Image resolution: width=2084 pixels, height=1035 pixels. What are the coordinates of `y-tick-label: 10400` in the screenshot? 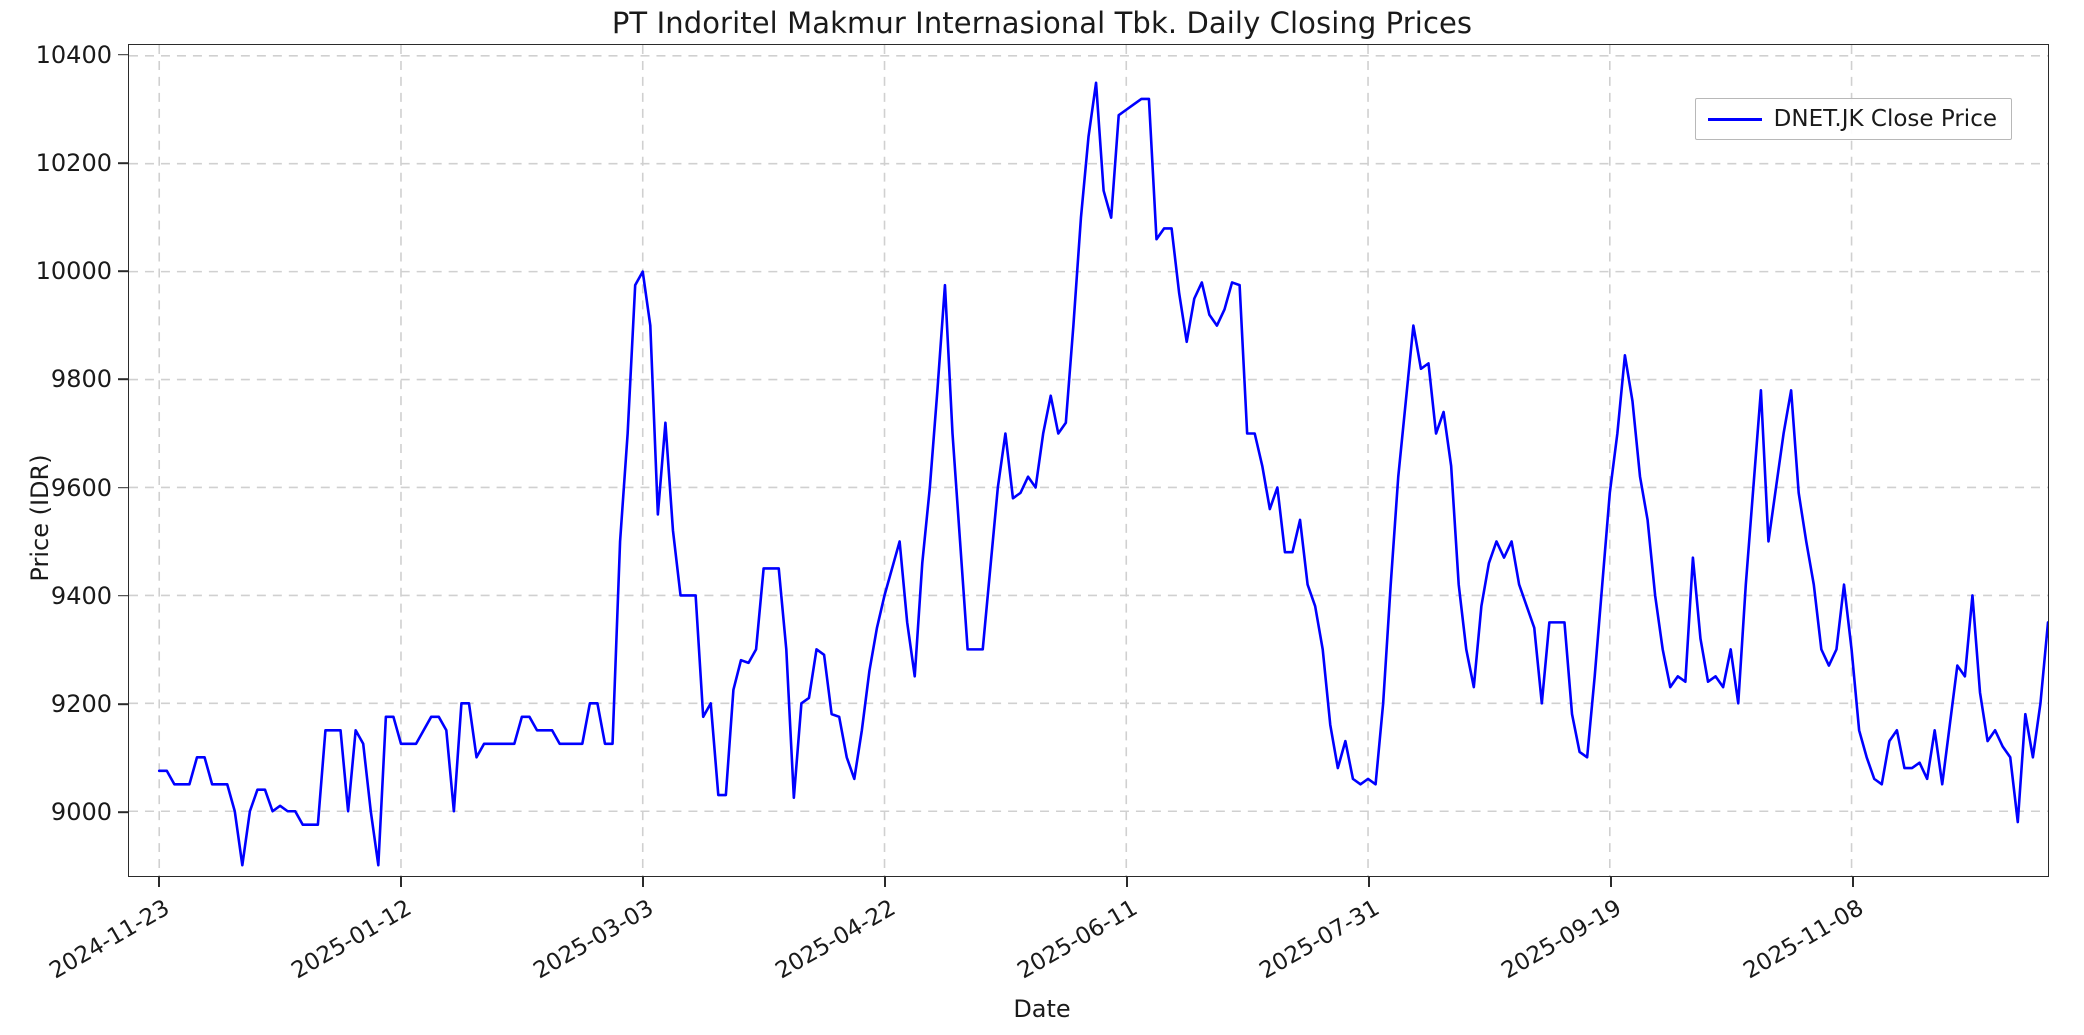 It's located at (73, 54).